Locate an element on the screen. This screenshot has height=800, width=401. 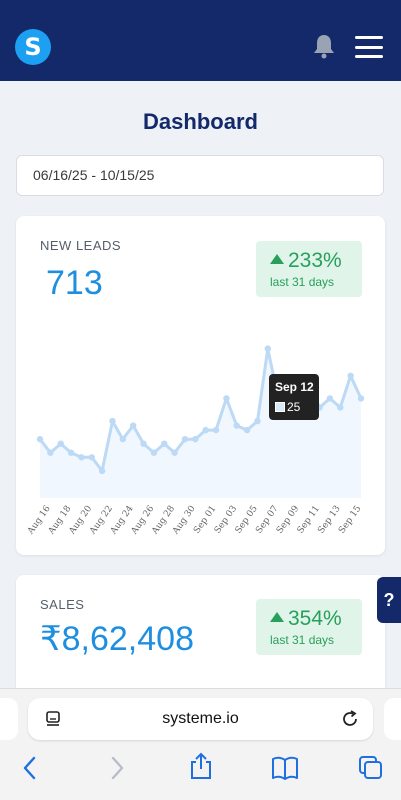
page-title: Dashboard is located at coordinates (200, 121).